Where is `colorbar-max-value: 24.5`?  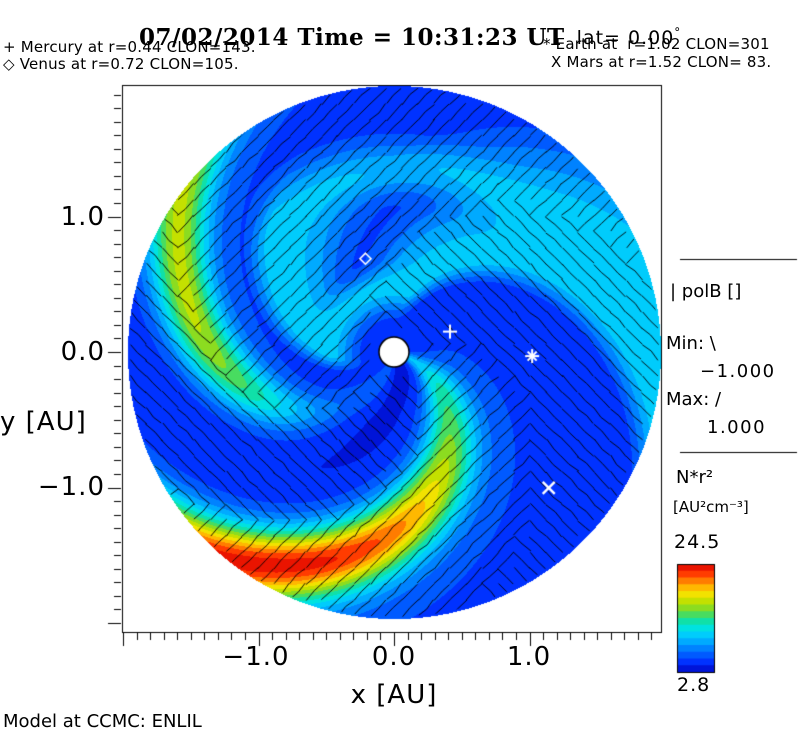 colorbar-max-value: 24.5 is located at coordinates (697, 542).